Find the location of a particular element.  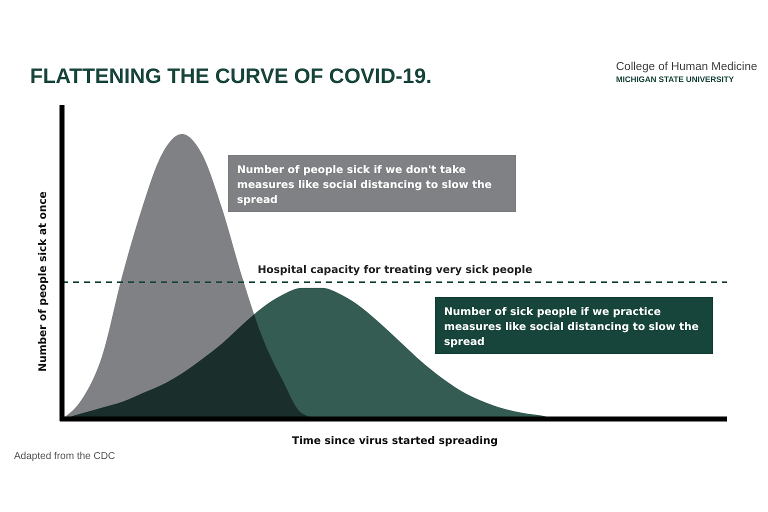

text: Adapted from the CDC is located at coordinates (65, 456).